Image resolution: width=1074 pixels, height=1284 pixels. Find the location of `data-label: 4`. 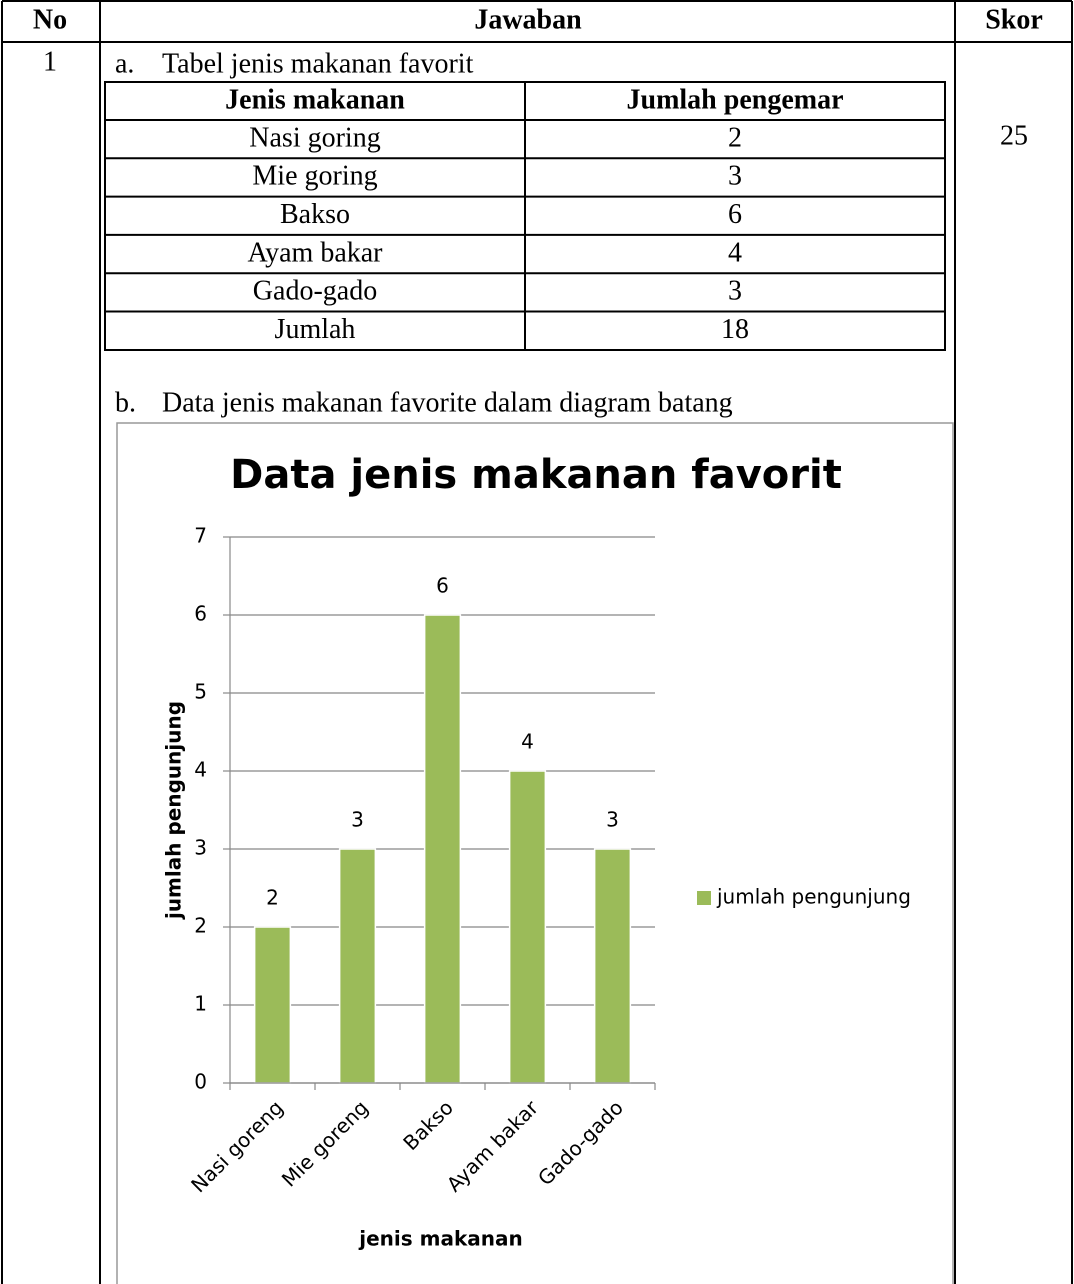

data-label: 4 is located at coordinates (527, 742).